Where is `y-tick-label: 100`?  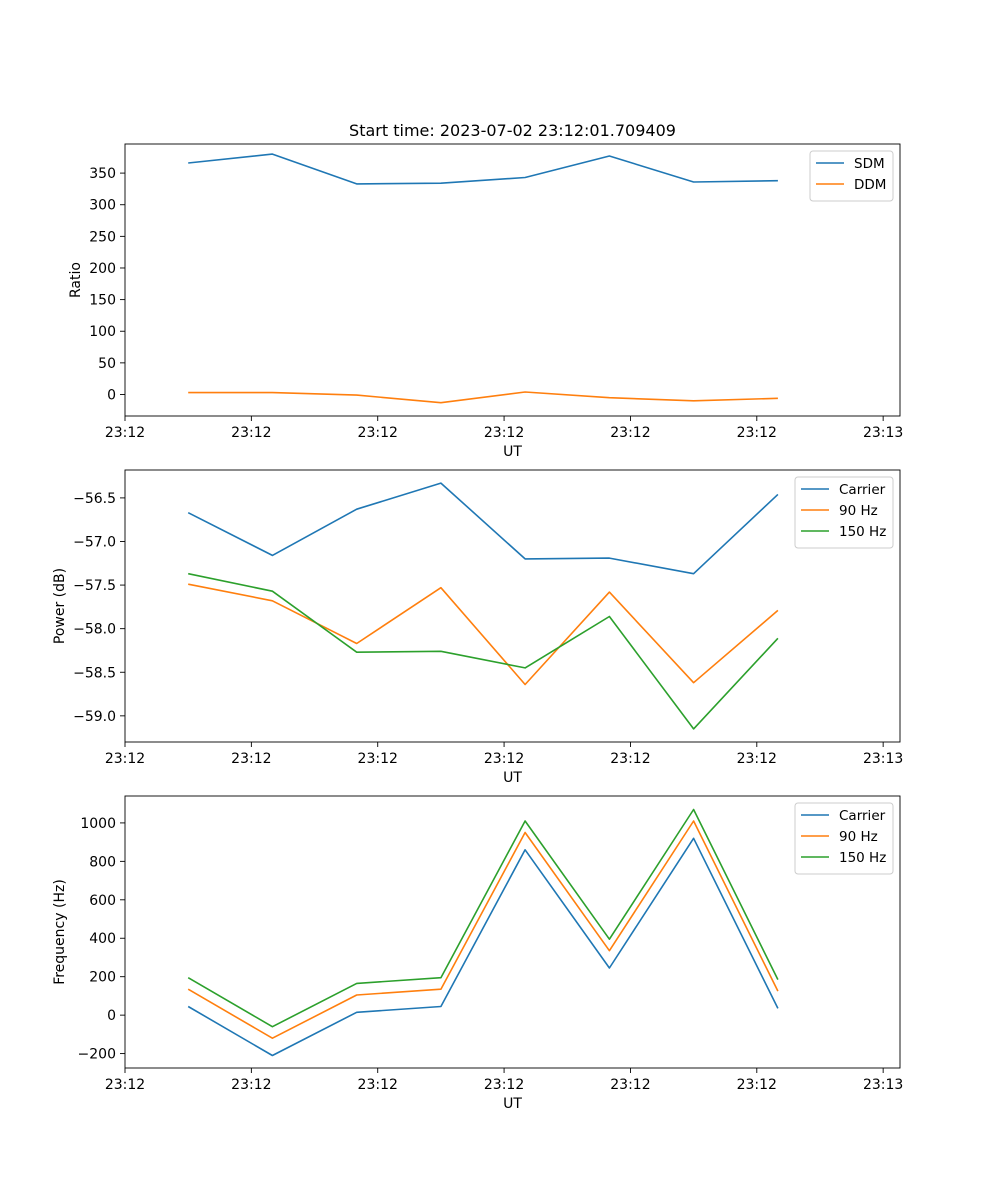 y-tick-label: 100 is located at coordinates (102, 332).